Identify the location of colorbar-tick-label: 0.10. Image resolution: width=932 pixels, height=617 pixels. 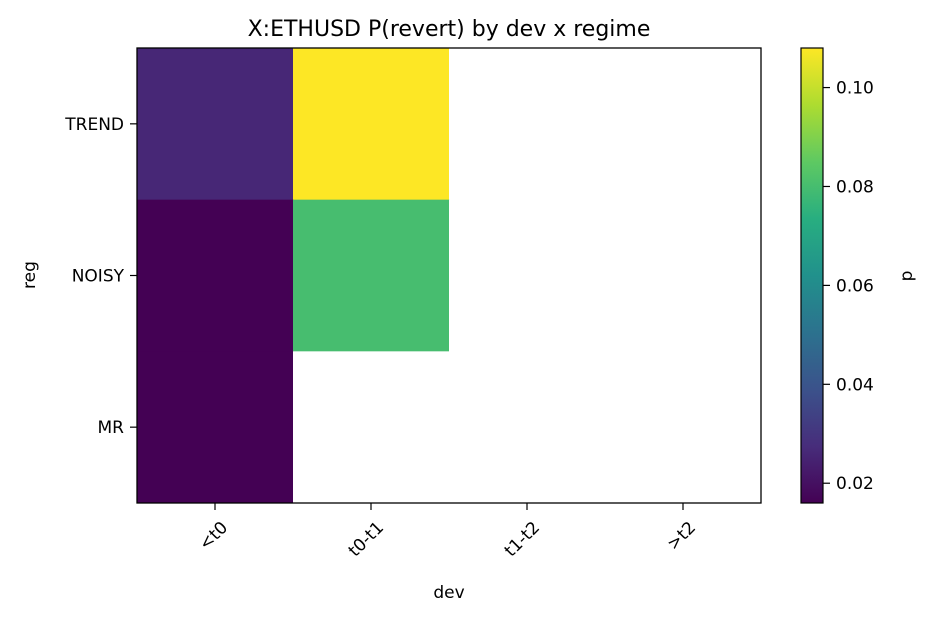
(855, 89).